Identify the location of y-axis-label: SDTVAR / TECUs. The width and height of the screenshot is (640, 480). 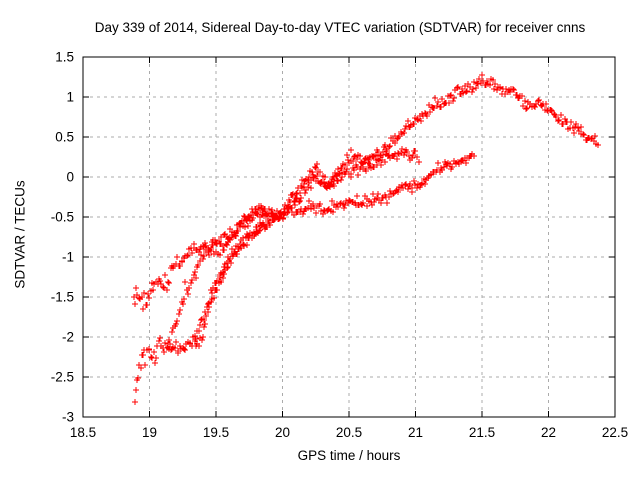
(20, 234).